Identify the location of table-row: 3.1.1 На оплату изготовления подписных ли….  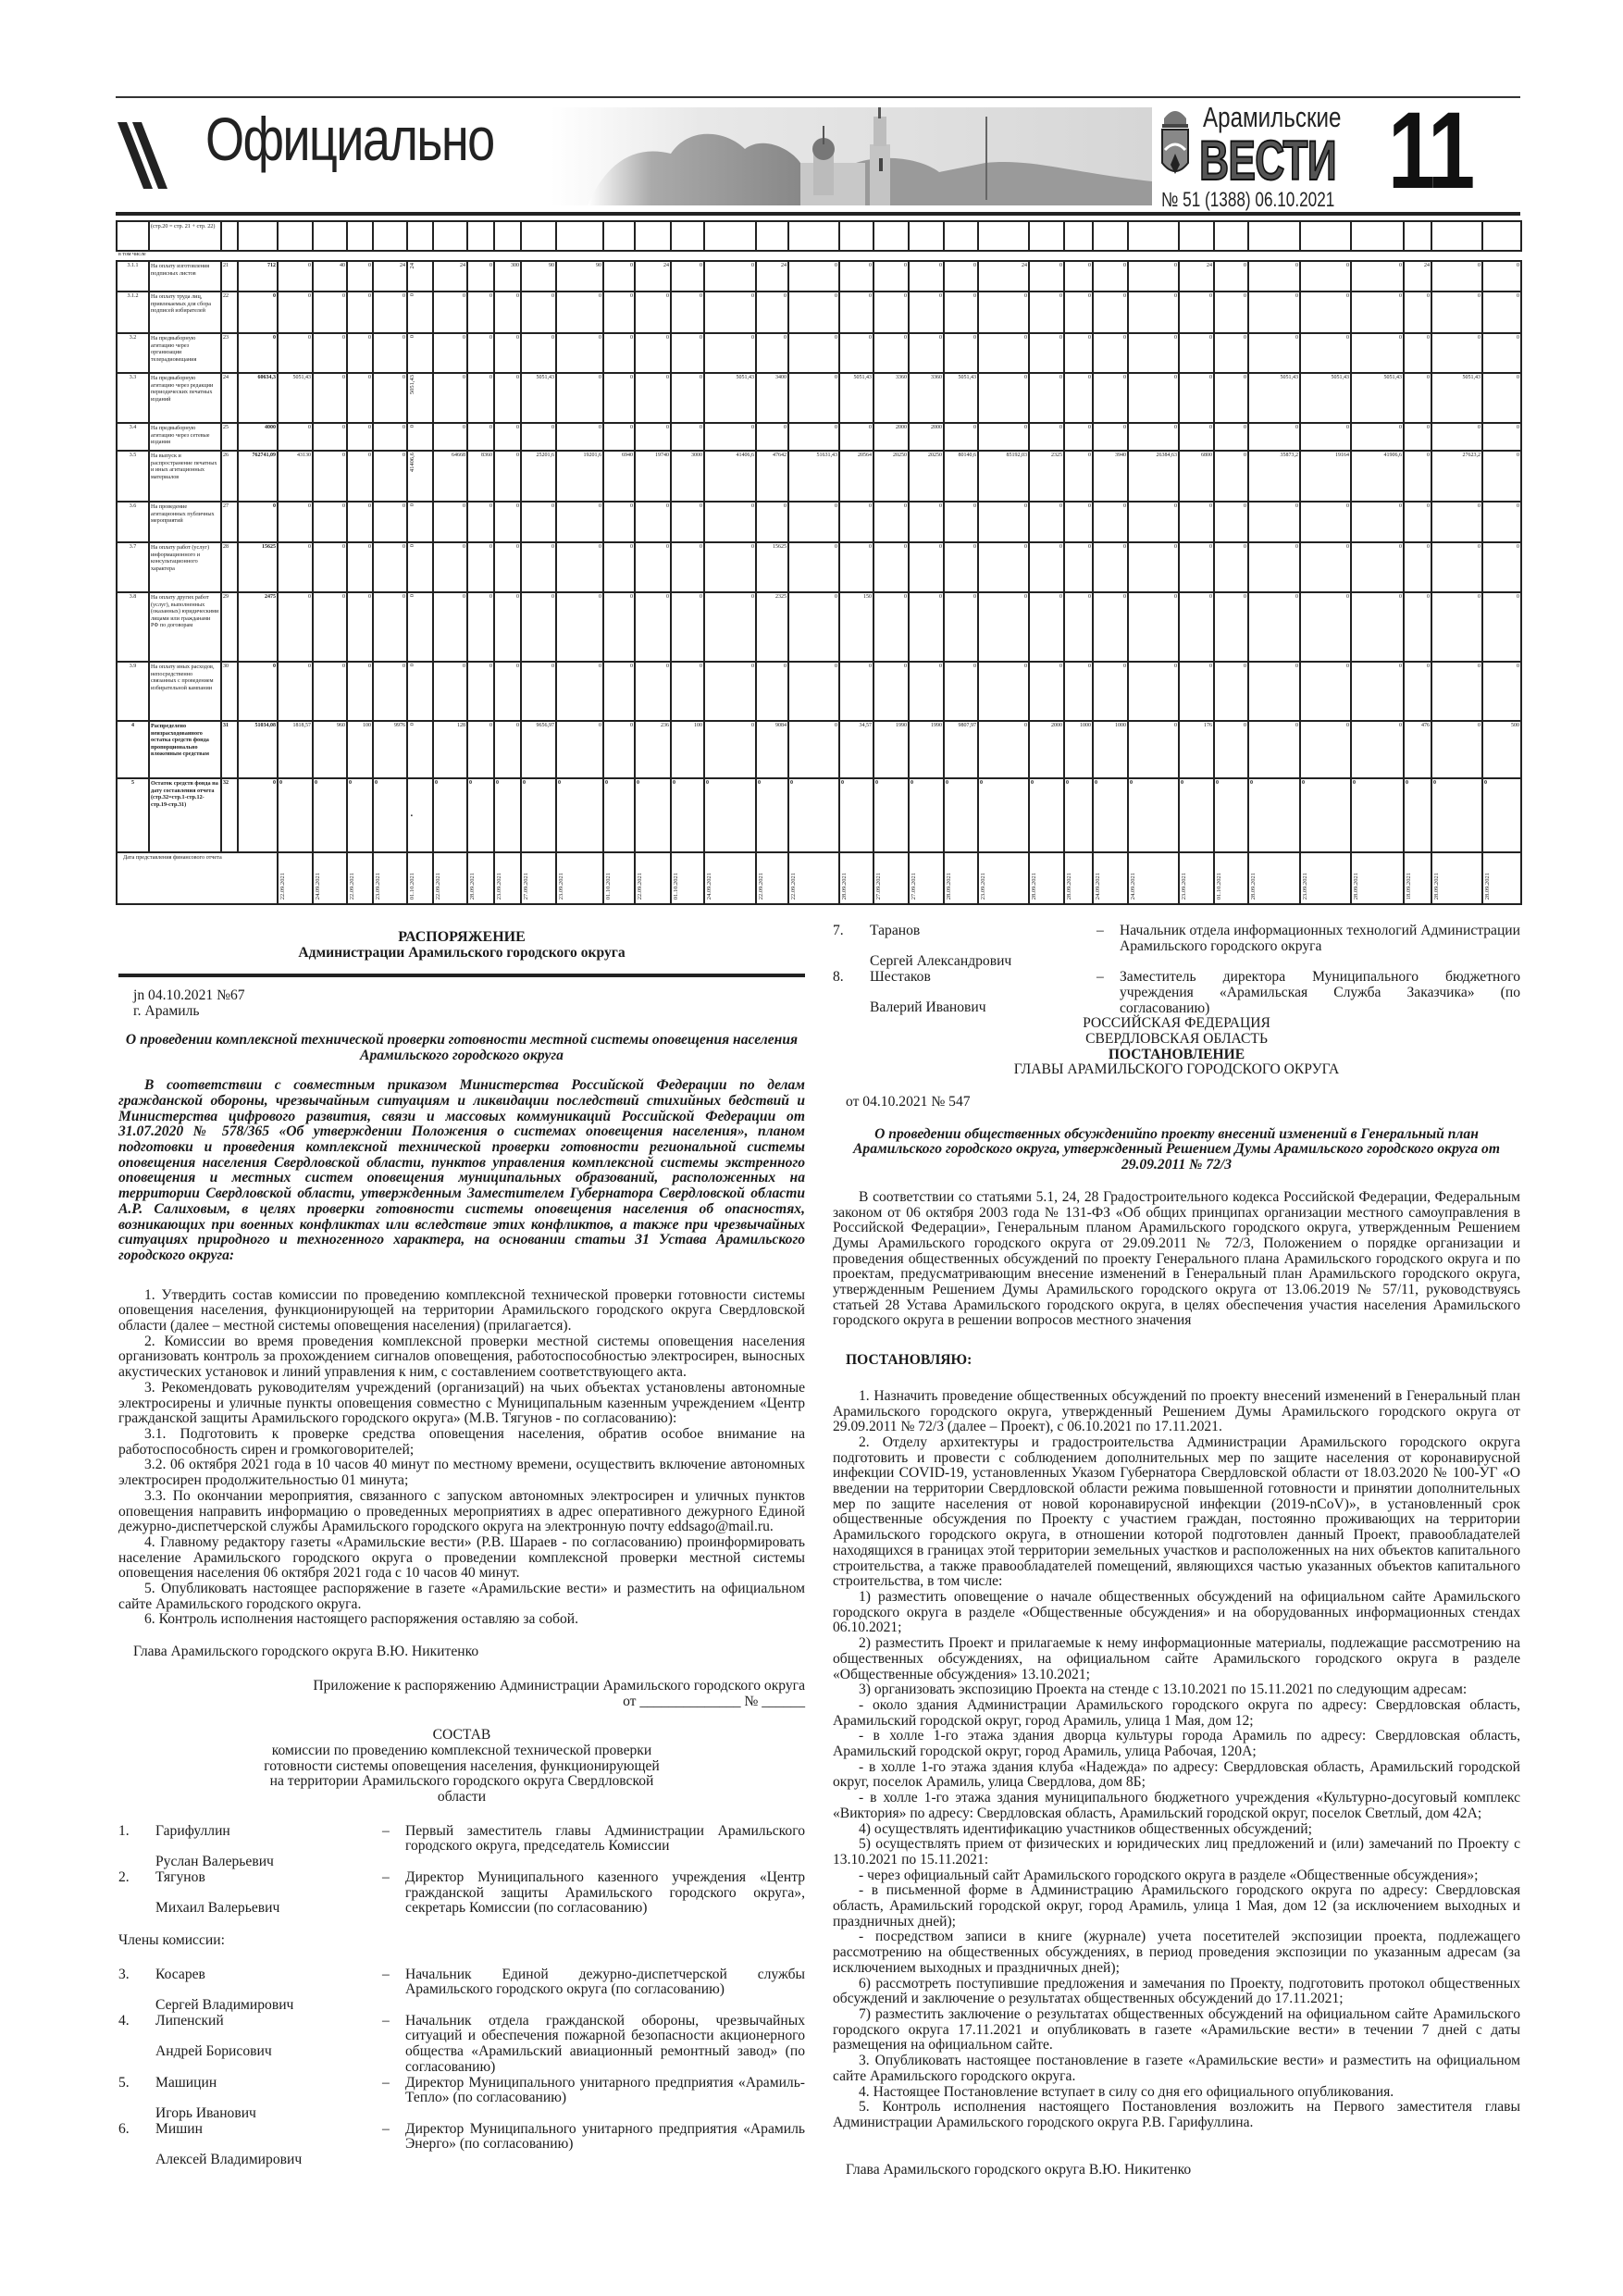
(819, 276).